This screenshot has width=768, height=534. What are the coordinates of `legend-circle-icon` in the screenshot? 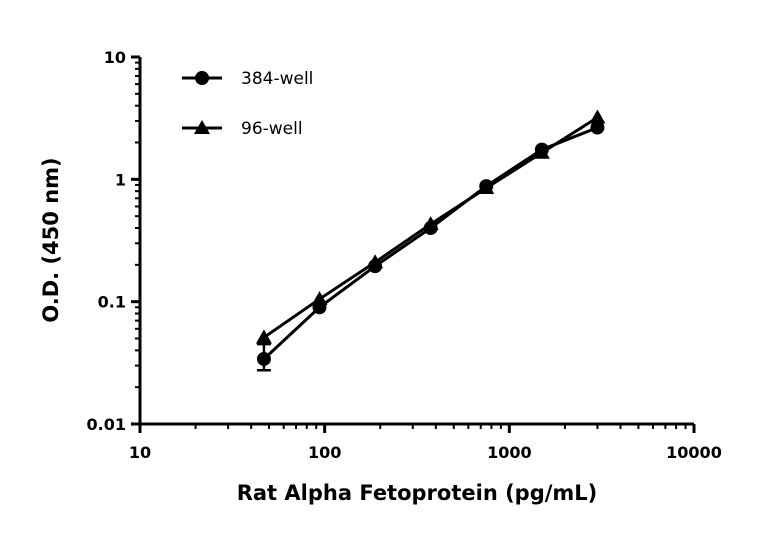 It's located at (202, 78).